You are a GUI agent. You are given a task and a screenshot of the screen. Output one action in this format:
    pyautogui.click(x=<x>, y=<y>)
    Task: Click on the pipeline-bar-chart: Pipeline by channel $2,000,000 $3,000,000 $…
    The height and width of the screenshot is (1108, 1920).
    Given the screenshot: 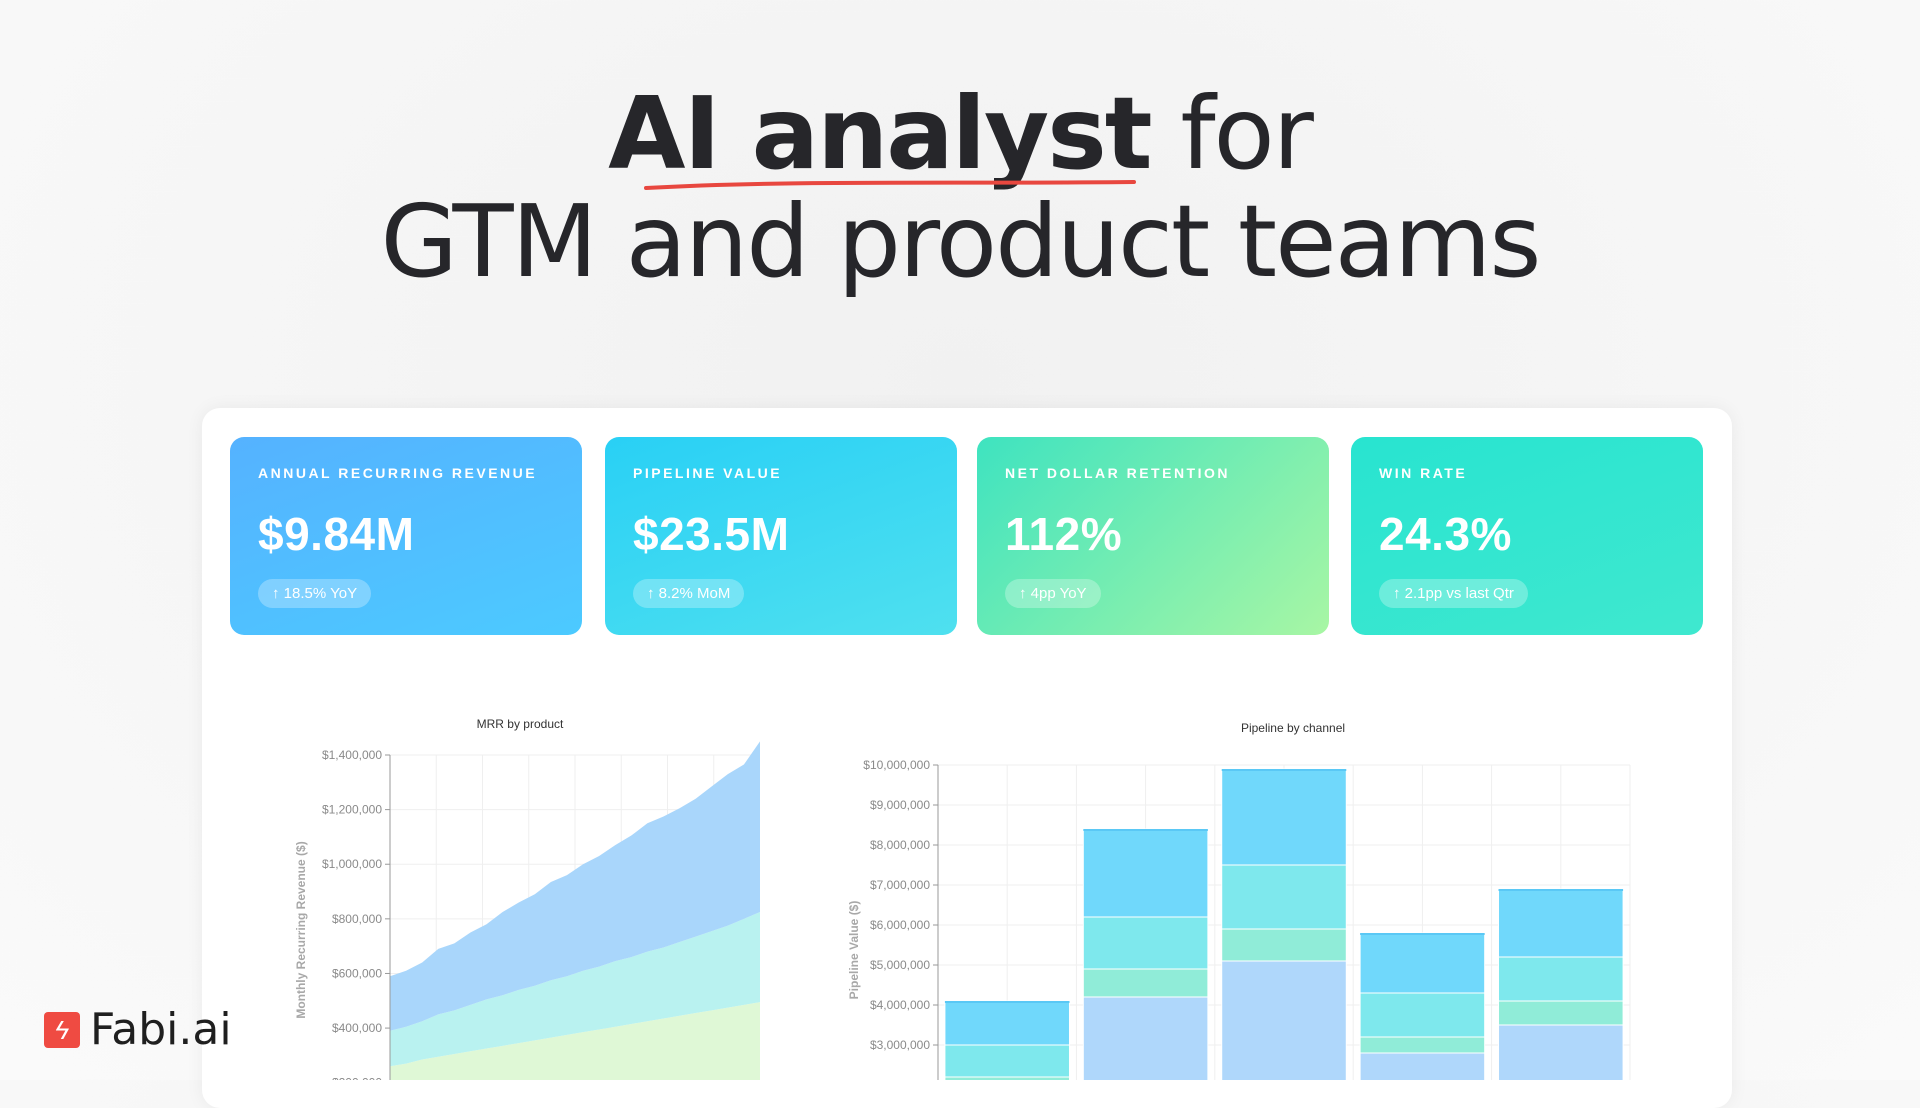 What is the action you would take?
    pyautogui.click(x=1239, y=900)
    